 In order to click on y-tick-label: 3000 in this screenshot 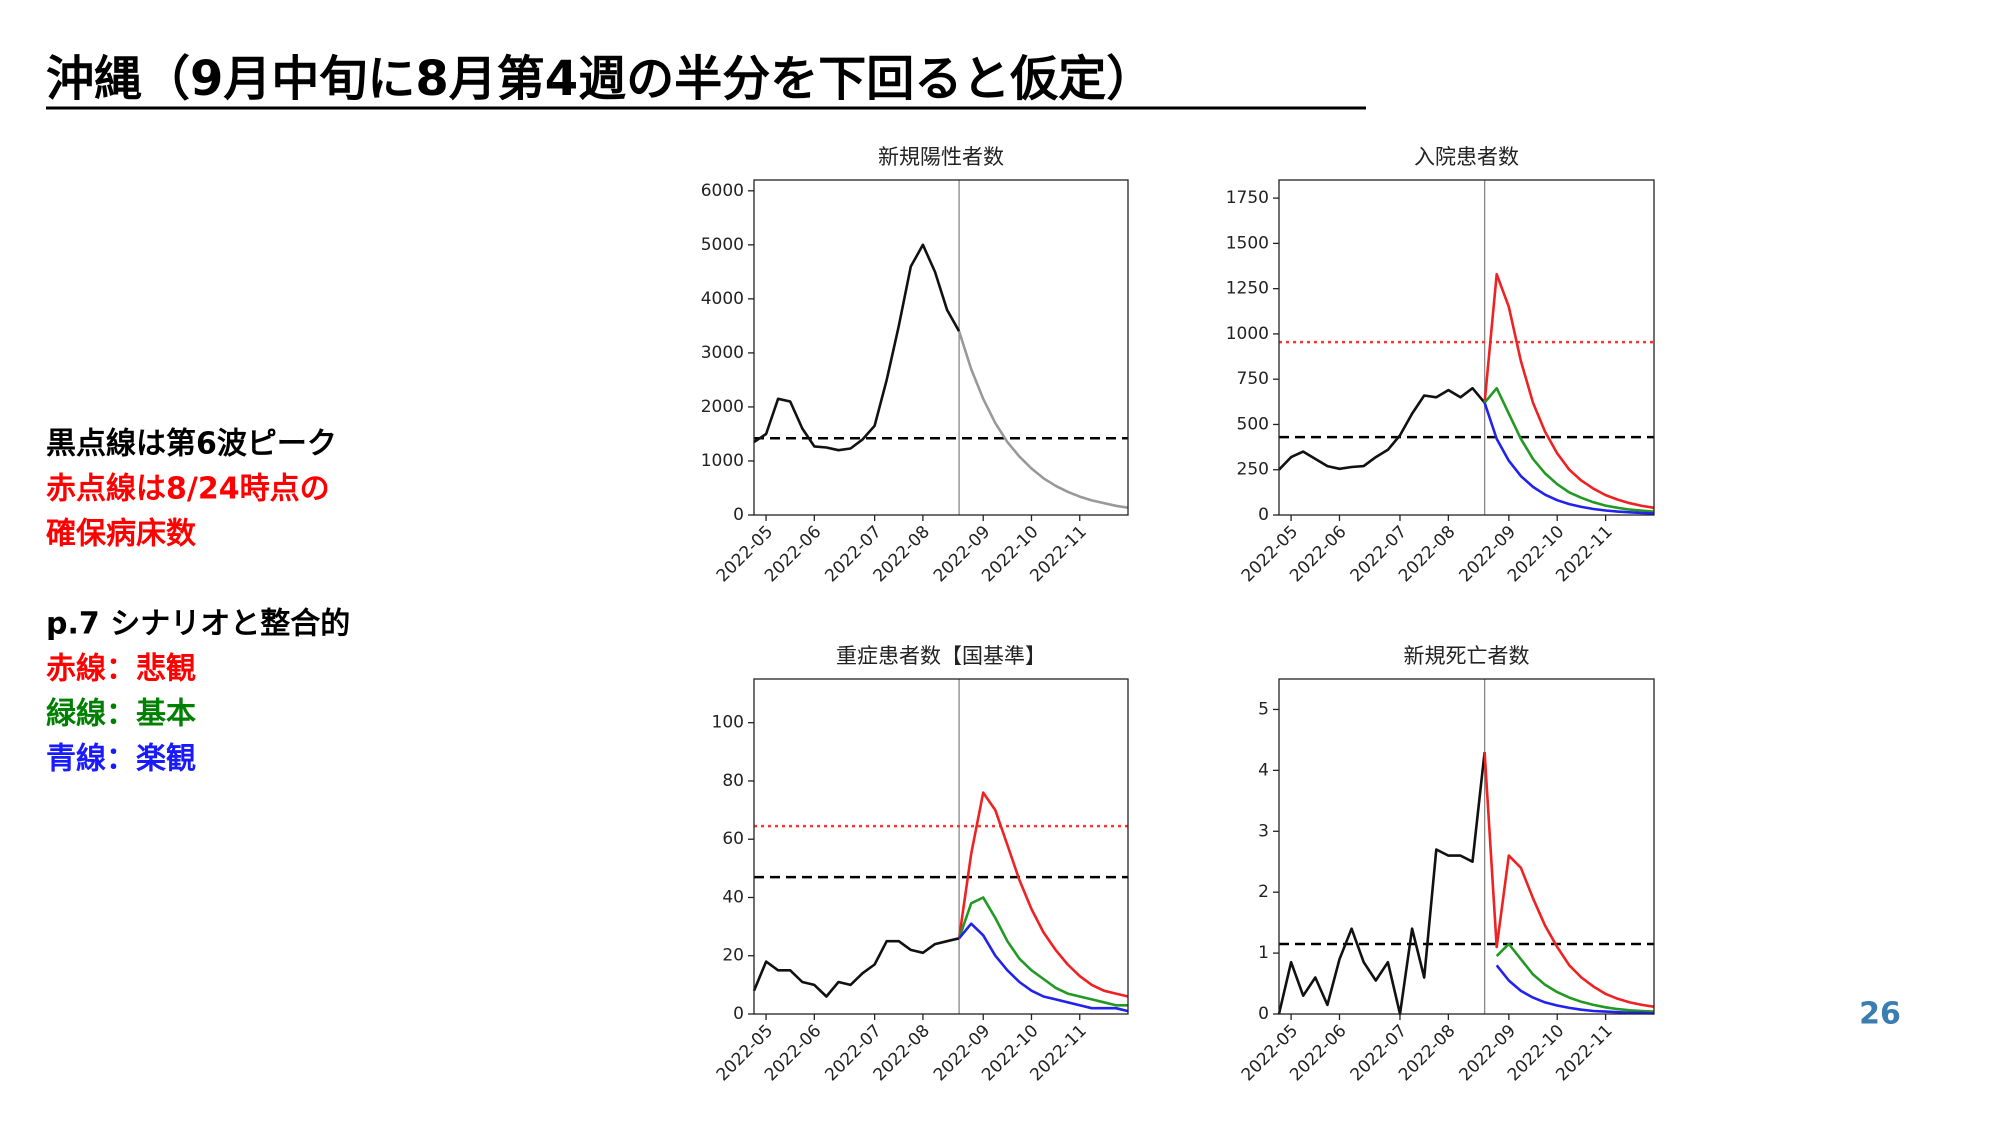, I will do `click(722, 353)`.